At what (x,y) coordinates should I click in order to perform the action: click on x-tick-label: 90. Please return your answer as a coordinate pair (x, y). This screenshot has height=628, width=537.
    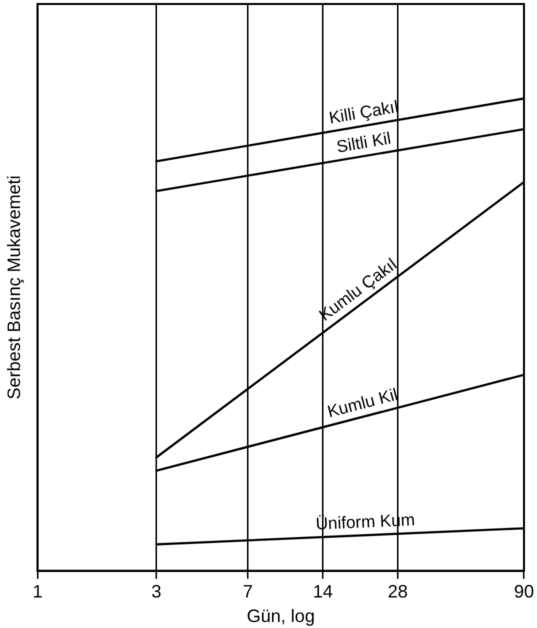
    Looking at the image, I should click on (524, 592).